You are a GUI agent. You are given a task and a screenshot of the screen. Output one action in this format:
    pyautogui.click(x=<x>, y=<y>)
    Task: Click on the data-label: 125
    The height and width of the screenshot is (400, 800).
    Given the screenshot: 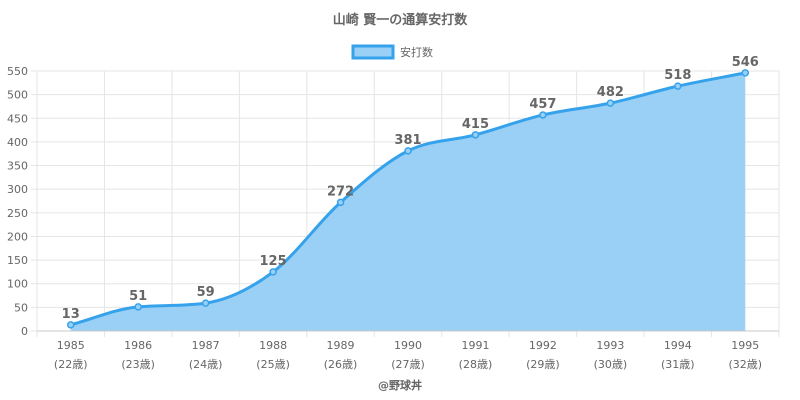 What is the action you would take?
    pyautogui.click(x=273, y=261)
    